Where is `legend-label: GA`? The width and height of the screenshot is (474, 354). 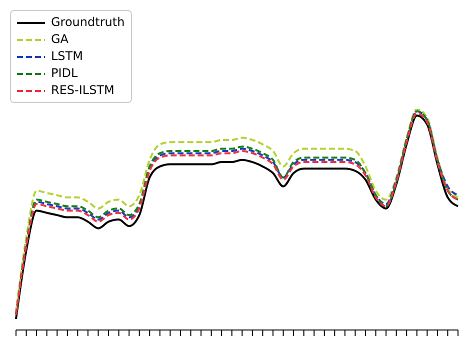
legend-label: GA is located at coordinates (60, 39).